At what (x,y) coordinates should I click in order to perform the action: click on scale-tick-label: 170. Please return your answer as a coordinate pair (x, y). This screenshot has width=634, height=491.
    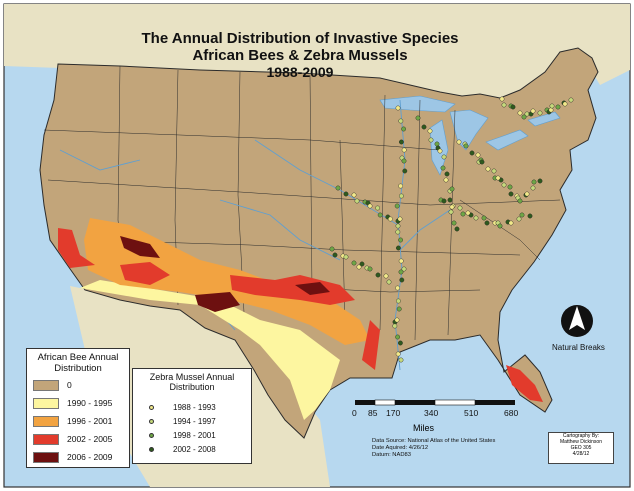
    Looking at the image, I should click on (393, 413).